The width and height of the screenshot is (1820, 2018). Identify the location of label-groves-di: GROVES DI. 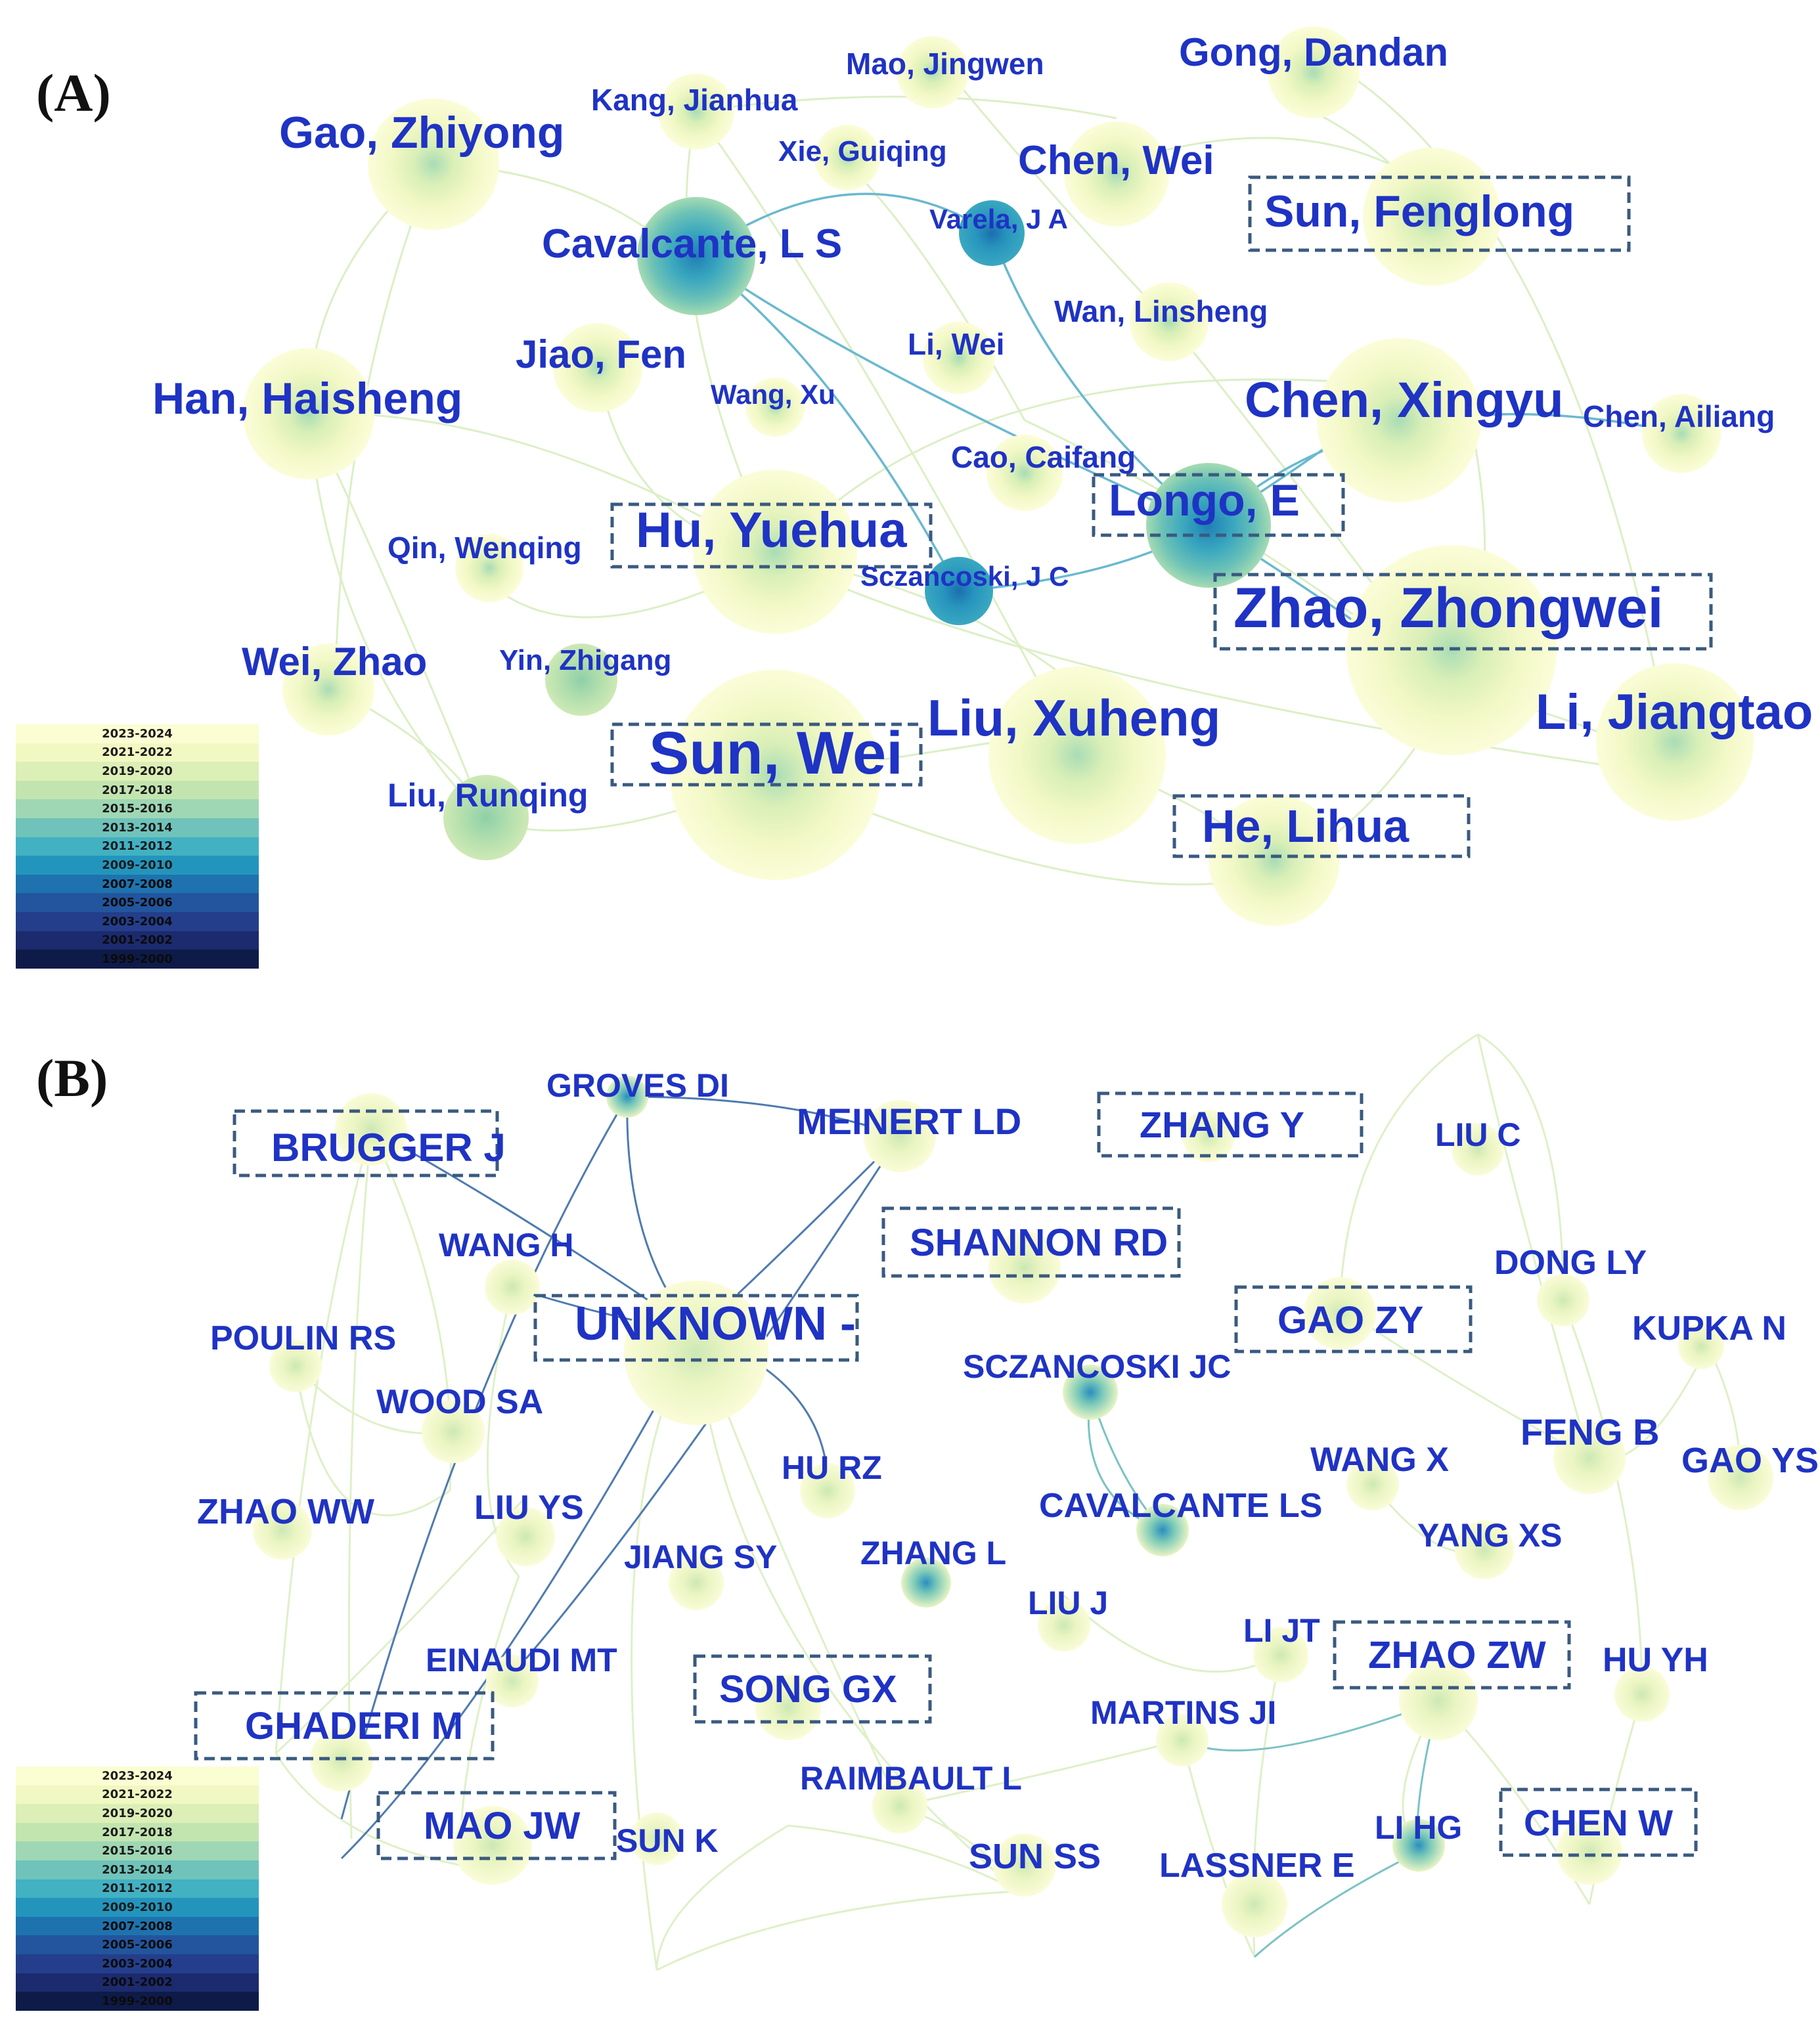
(637, 1085).